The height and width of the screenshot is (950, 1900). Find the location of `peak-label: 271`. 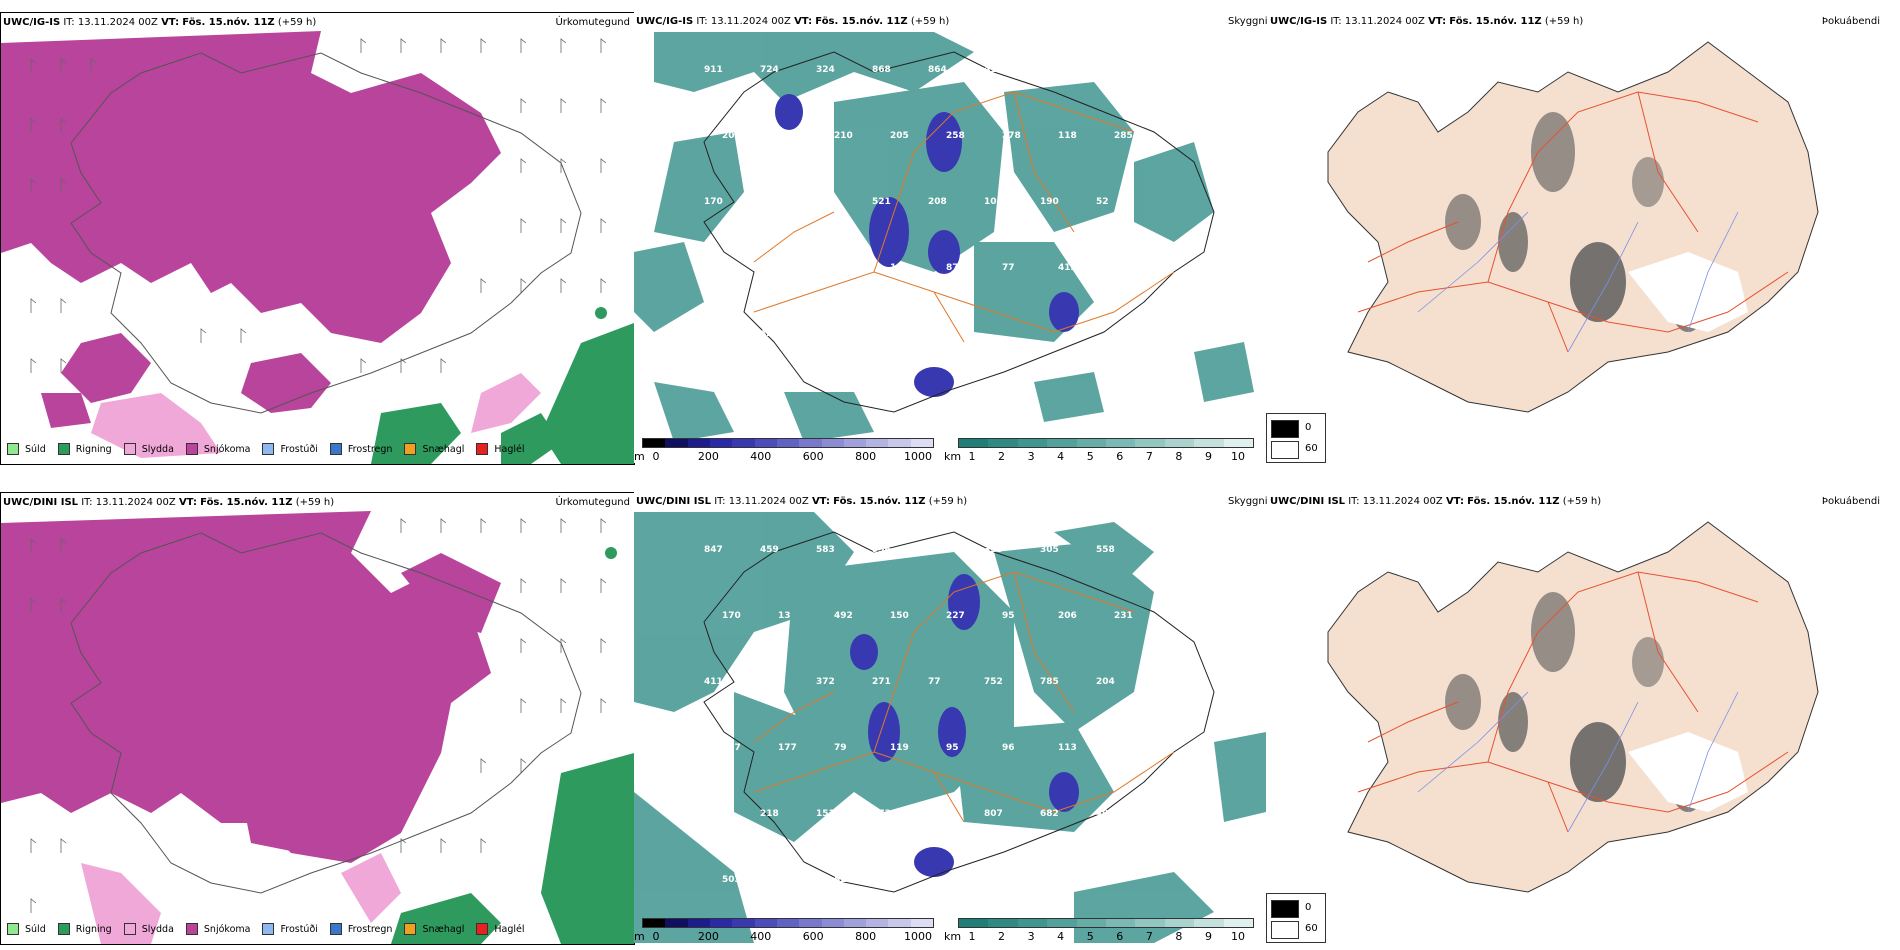

peak-label: 271 is located at coordinates (881, 682).